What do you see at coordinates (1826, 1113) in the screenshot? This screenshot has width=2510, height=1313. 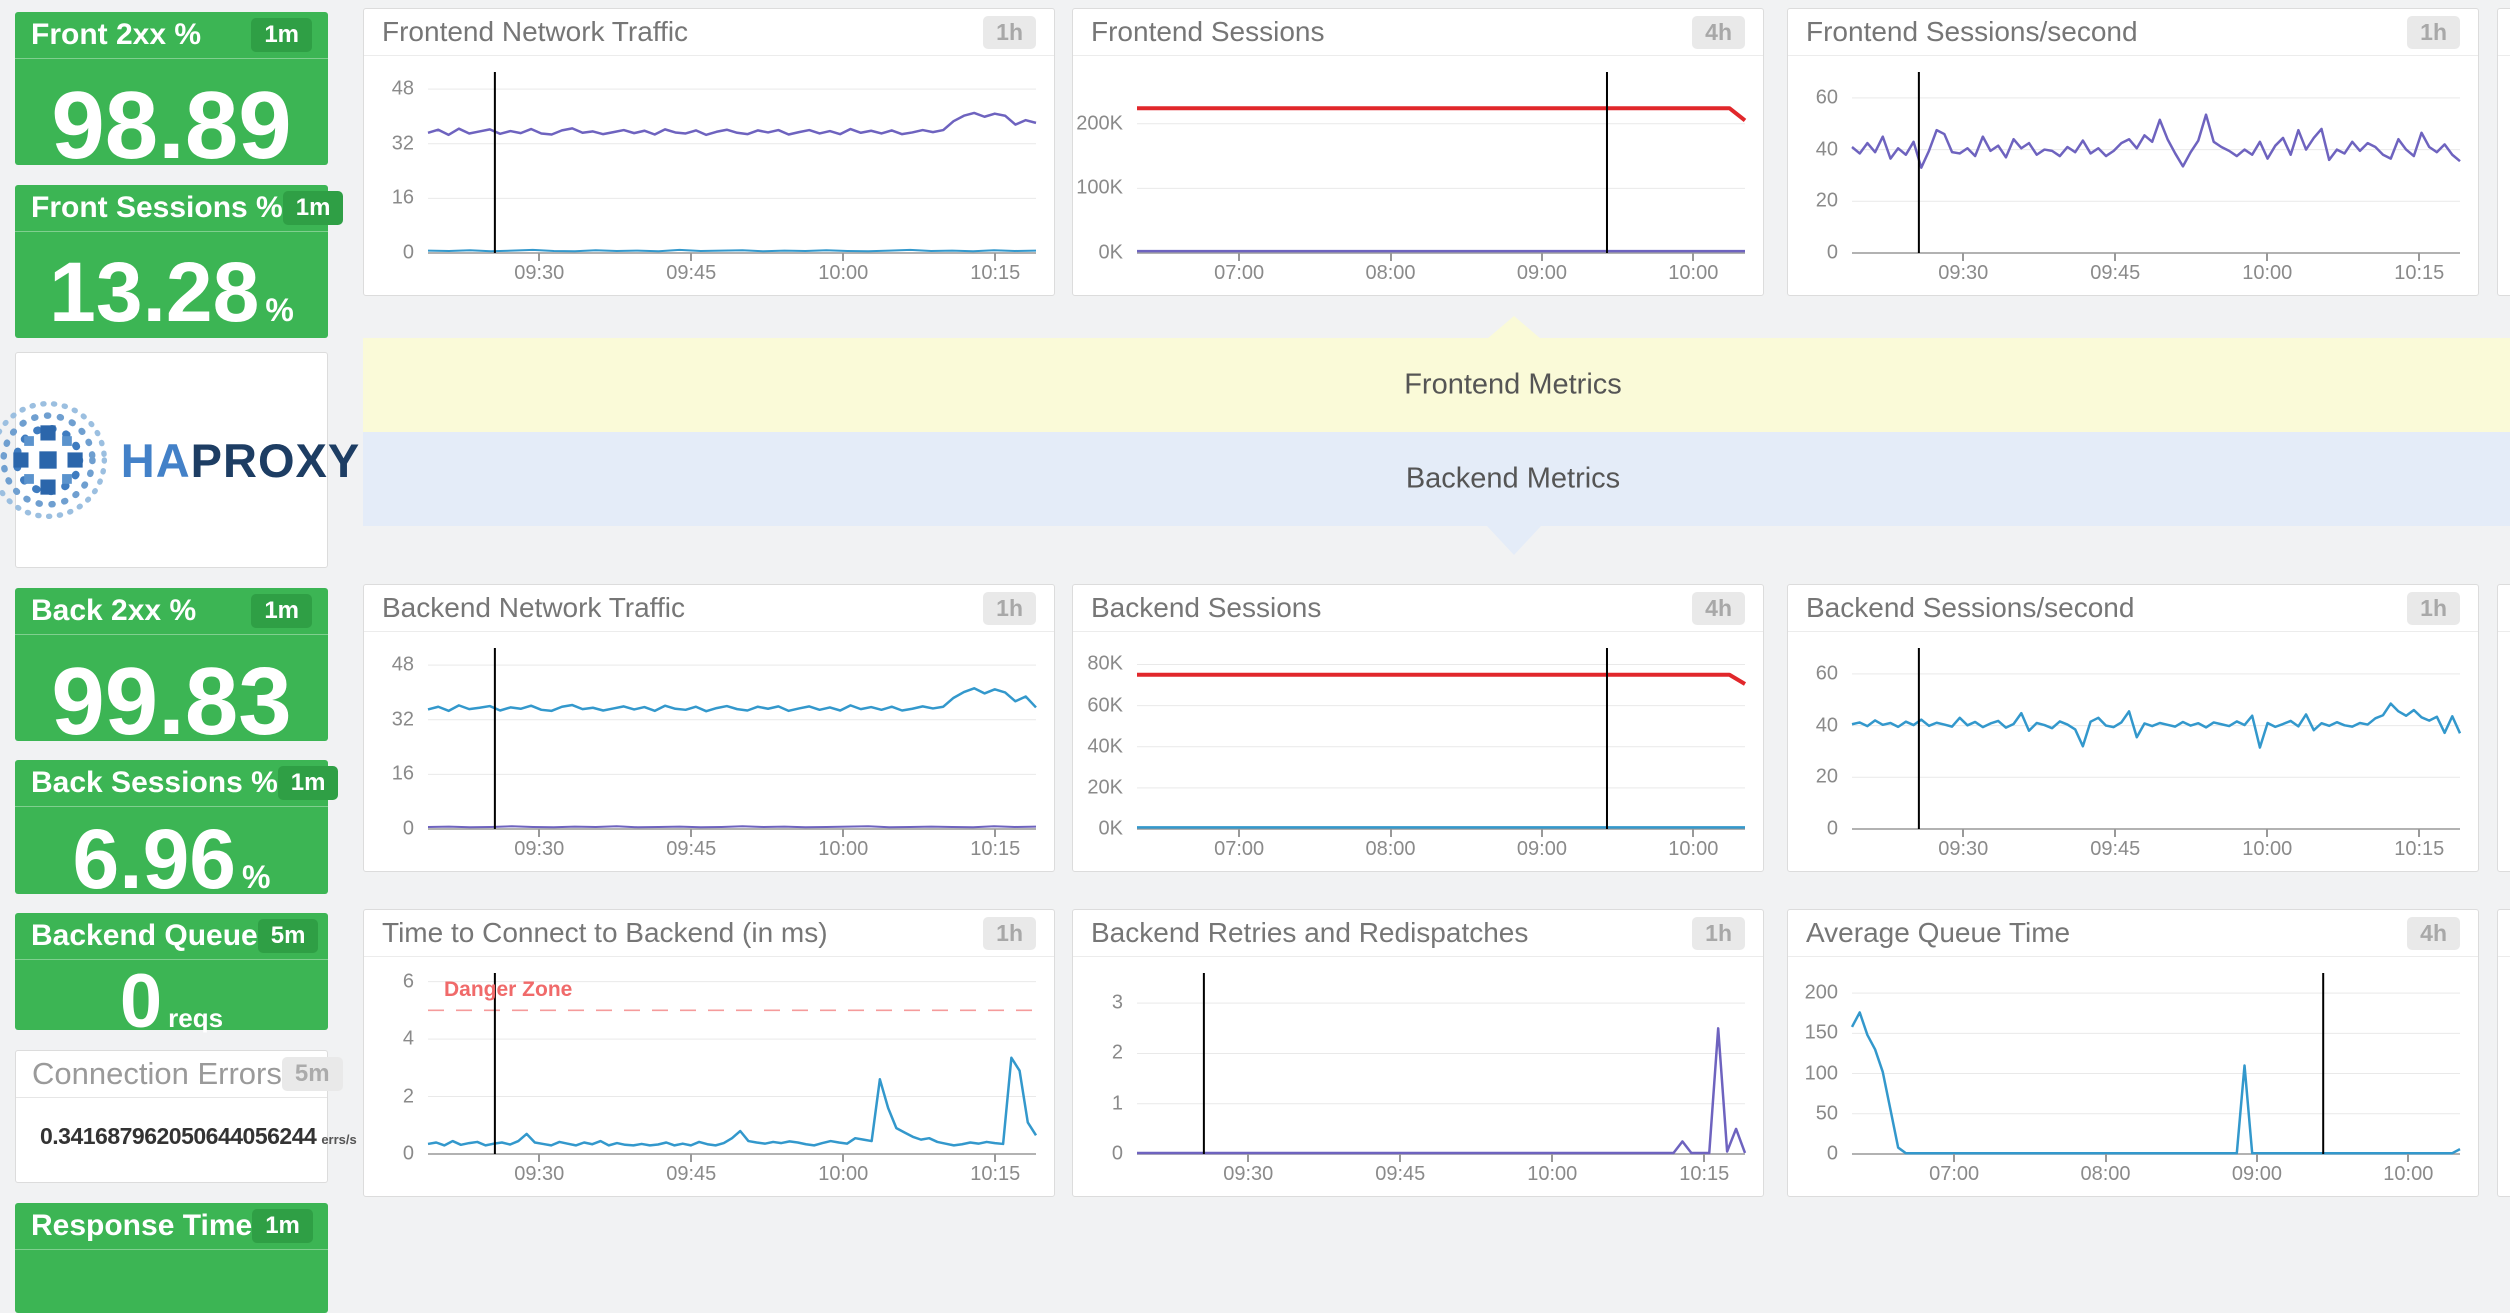 I see `y-tick-label: 50` at bounding box center [1826, 1113].